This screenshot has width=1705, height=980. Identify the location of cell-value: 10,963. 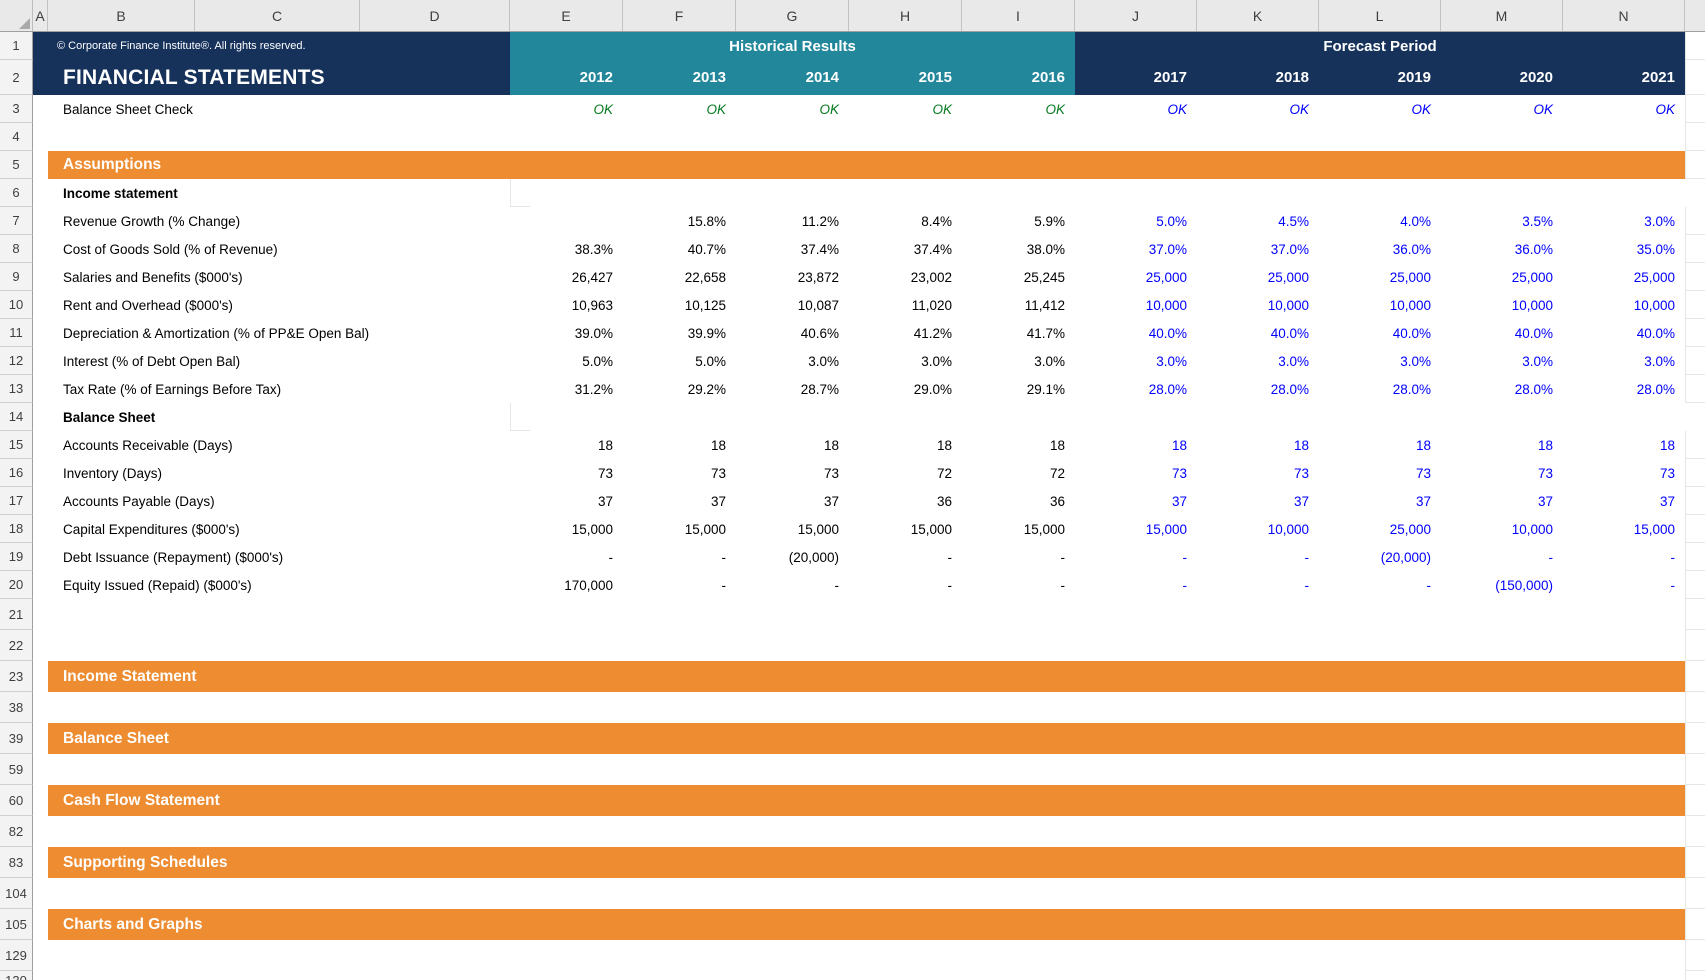
(592, 305).